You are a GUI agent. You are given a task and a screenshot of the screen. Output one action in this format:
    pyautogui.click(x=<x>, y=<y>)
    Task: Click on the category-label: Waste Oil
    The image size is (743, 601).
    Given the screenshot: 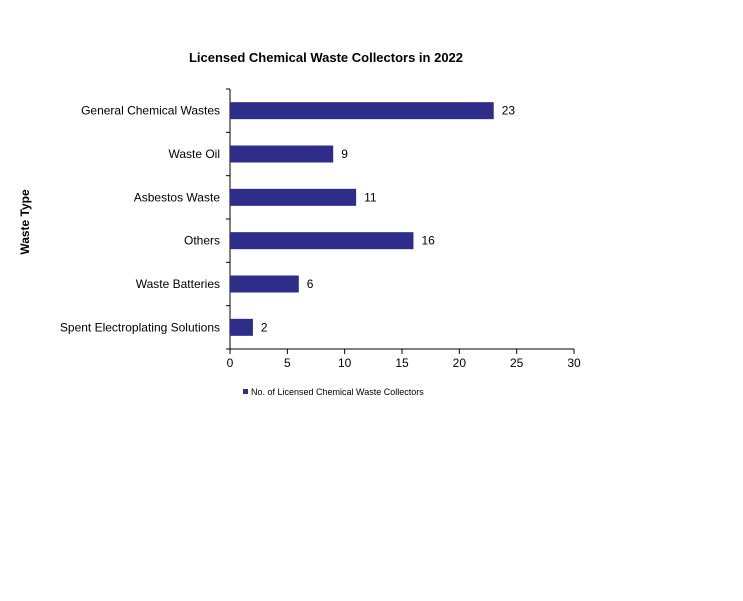 What is the action you would take?
    pyautogui.click(x=194, y=154)
    